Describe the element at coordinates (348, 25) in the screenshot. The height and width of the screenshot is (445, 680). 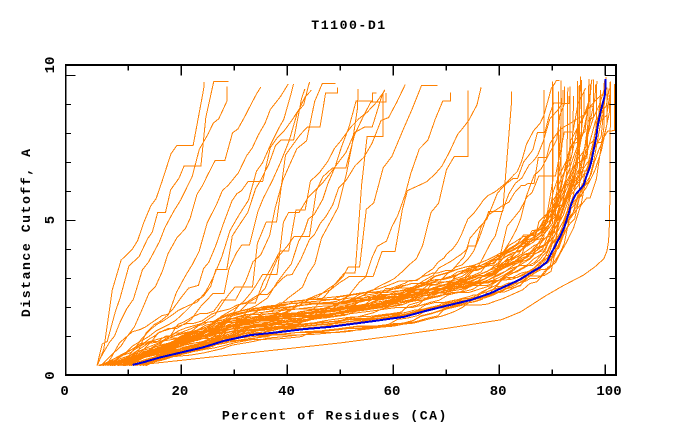
I see `svg-text: T1100-D1` at that location.